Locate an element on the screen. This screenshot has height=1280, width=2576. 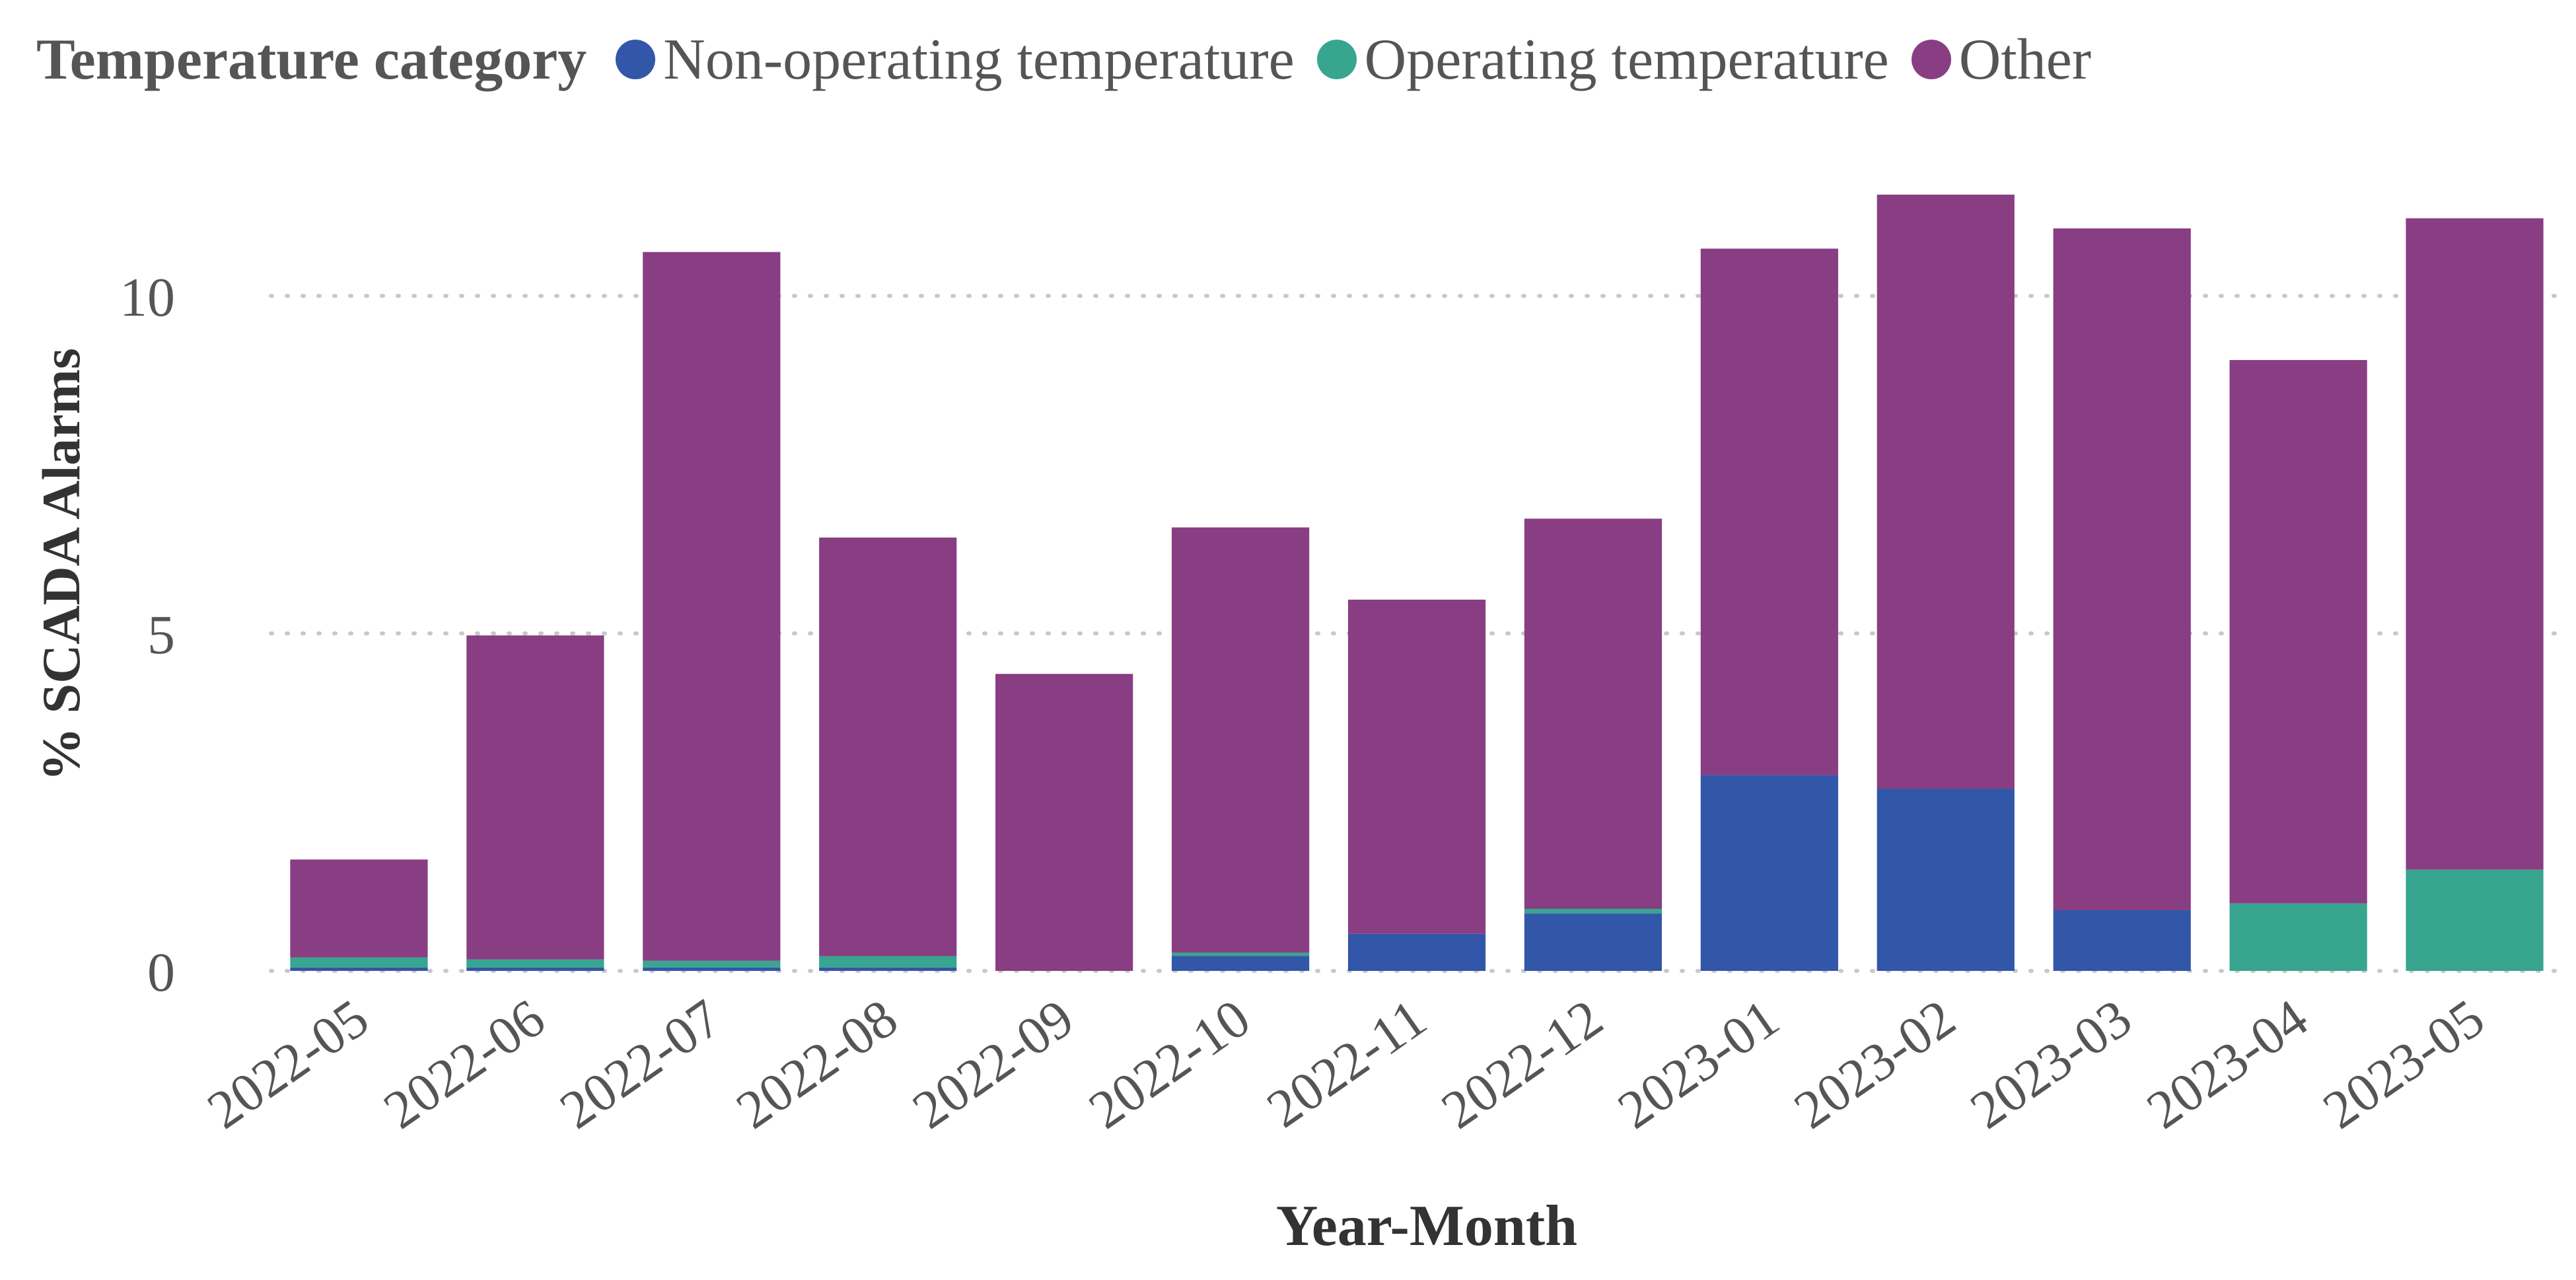
legend-item-other: Other is located at coordinates (2002, 59).